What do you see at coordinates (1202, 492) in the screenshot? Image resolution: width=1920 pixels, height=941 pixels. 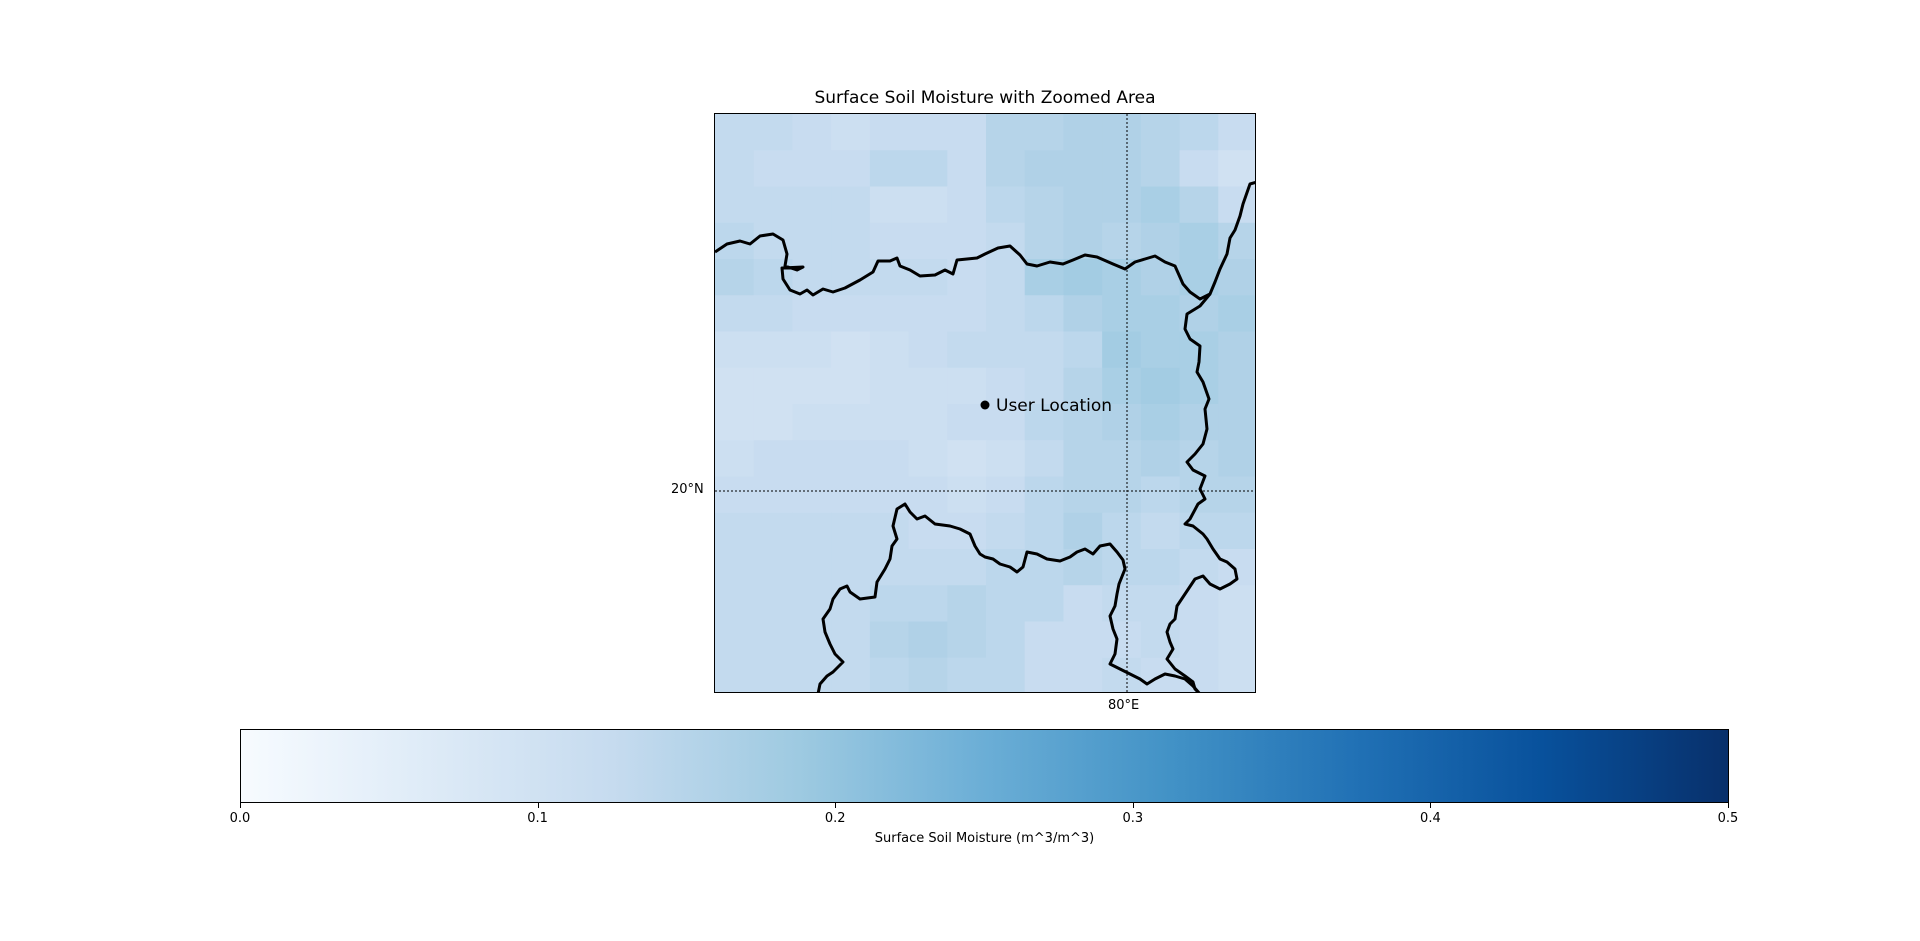 I see `boundary-east` at bounding box center [1202, 492].